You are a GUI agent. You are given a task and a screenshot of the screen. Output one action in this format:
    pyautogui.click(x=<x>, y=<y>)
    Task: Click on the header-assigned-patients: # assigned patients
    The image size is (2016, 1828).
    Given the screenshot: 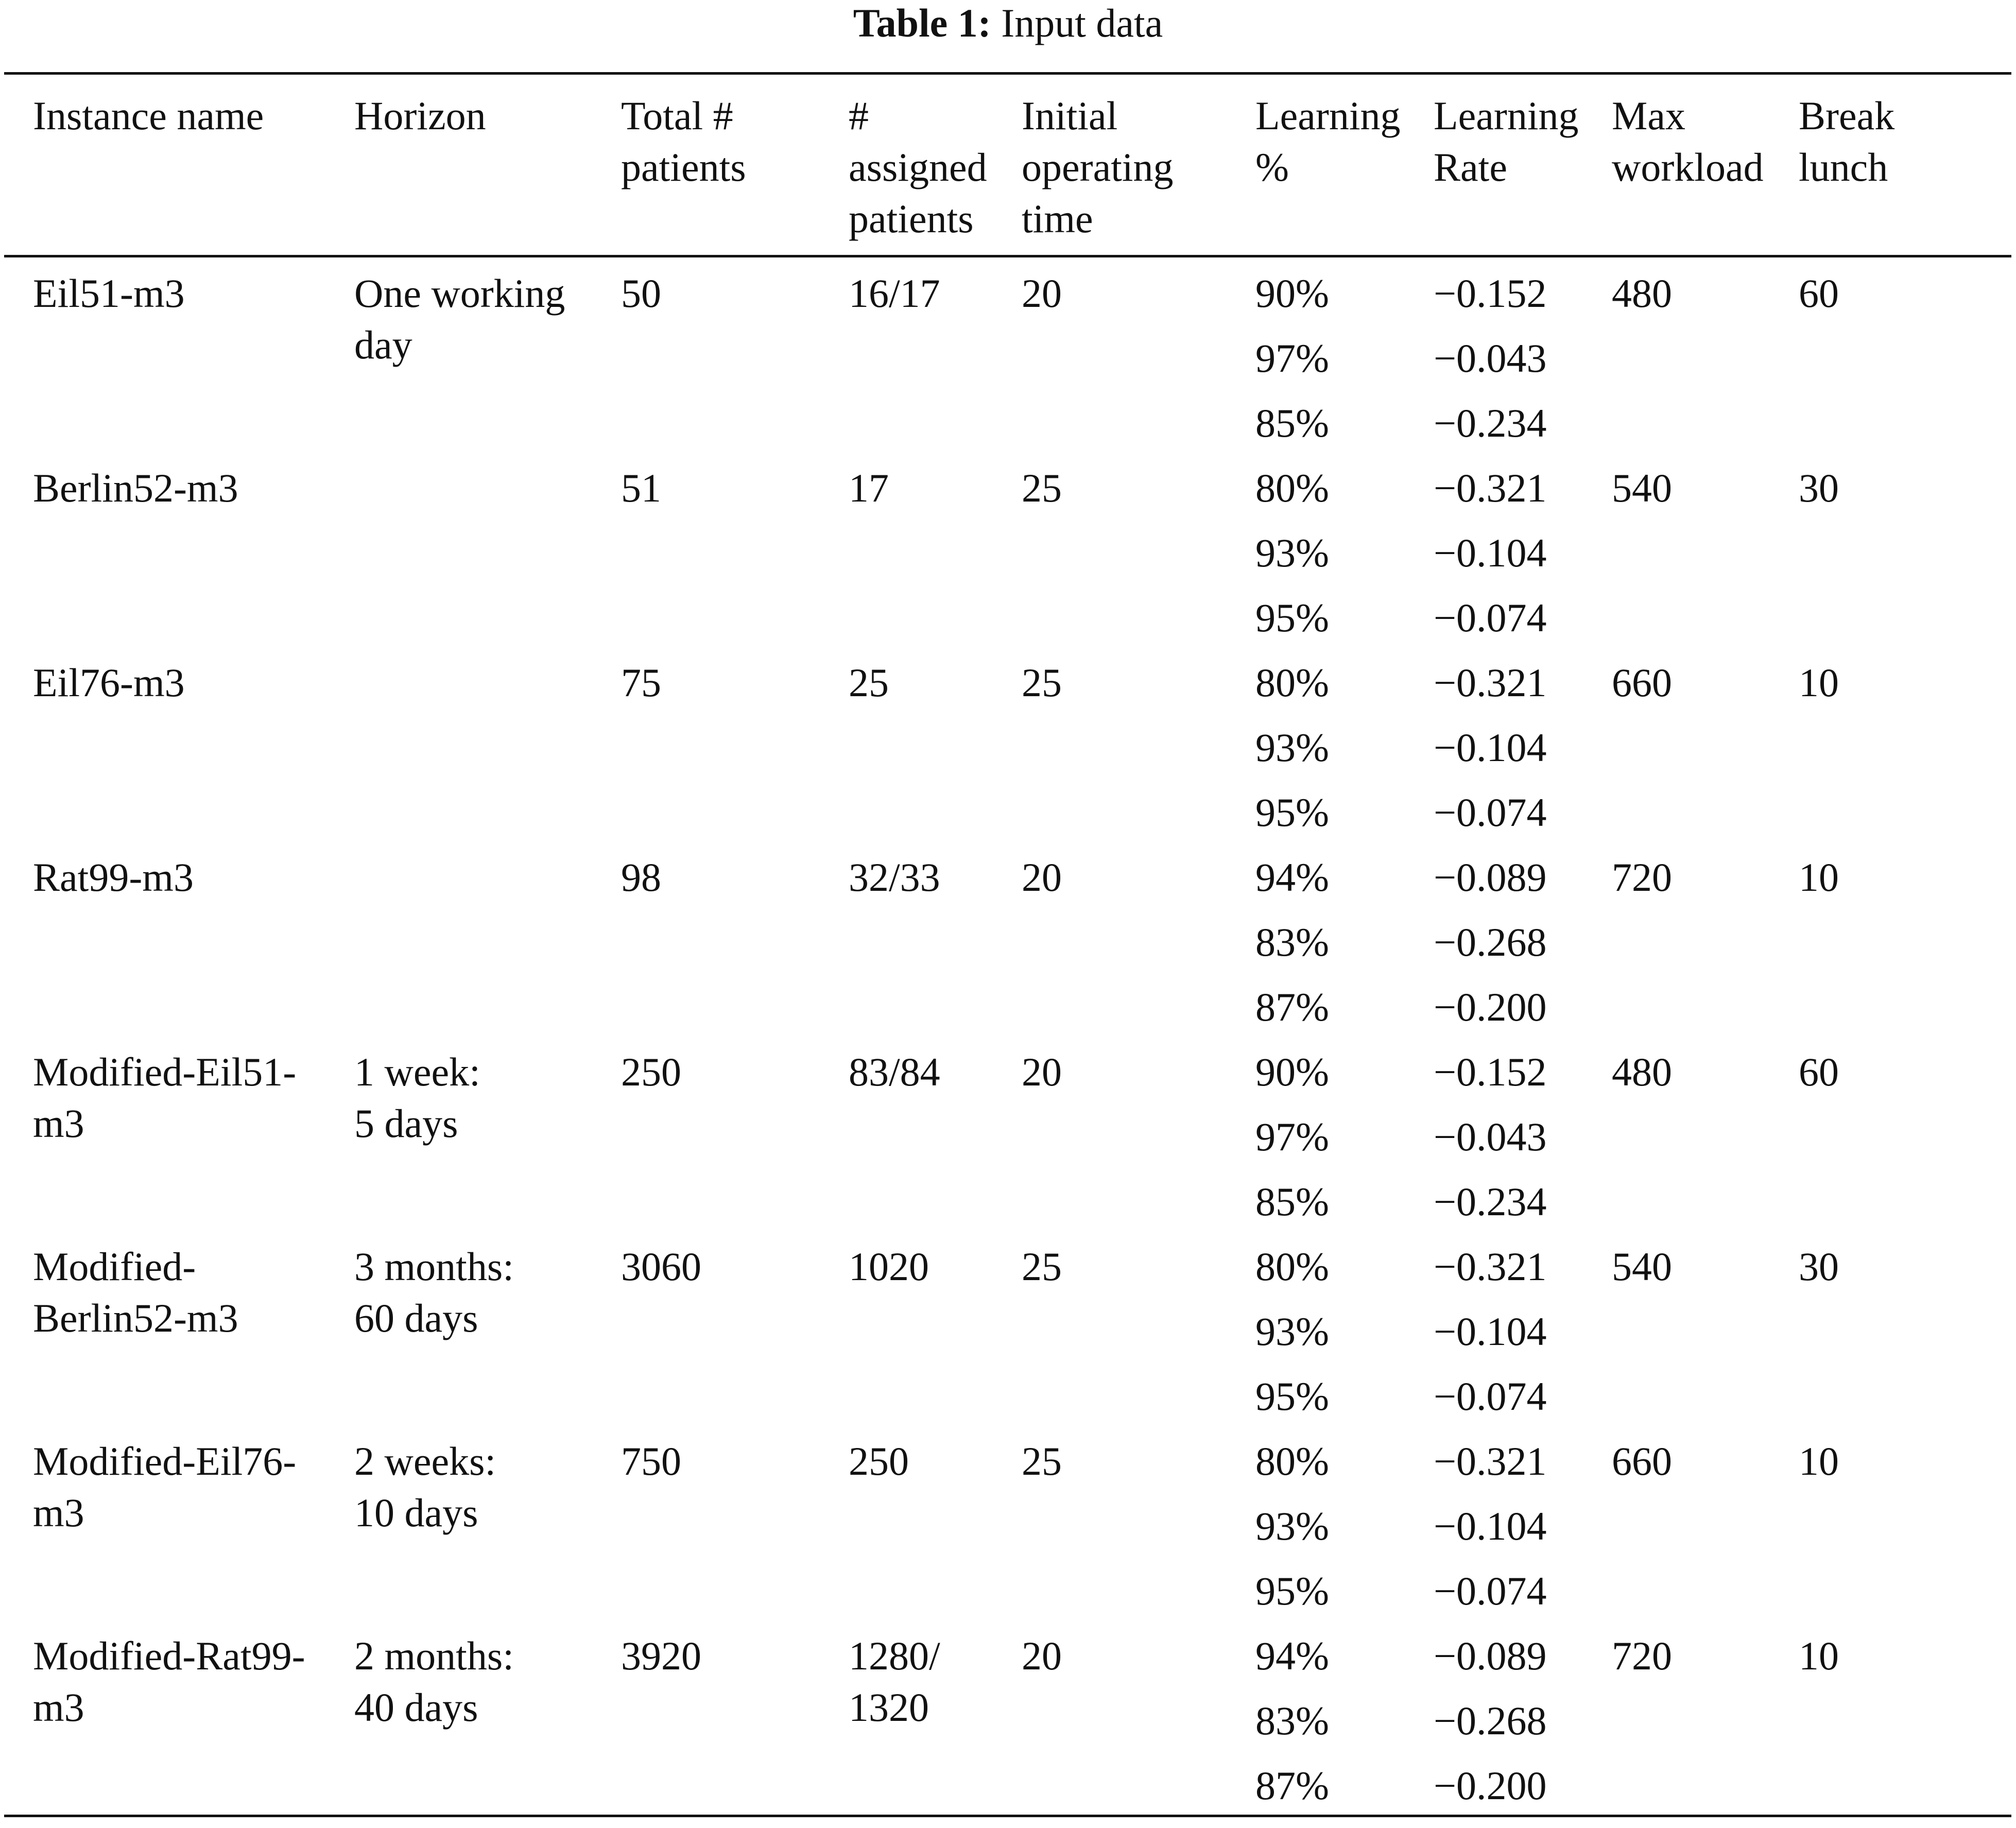 What is the action you would take?
    pyautogui.click(x=918, y=167)
    